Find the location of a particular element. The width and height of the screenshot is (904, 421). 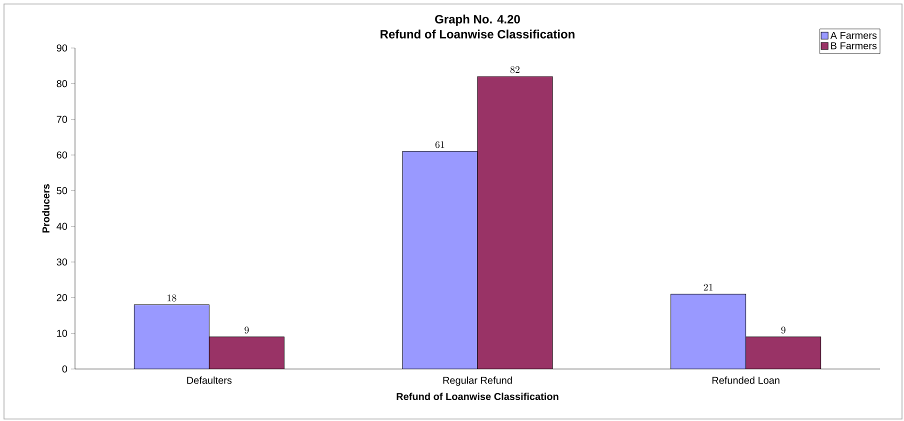

y-tick-label: 10 is located at coordinates (62, 333).